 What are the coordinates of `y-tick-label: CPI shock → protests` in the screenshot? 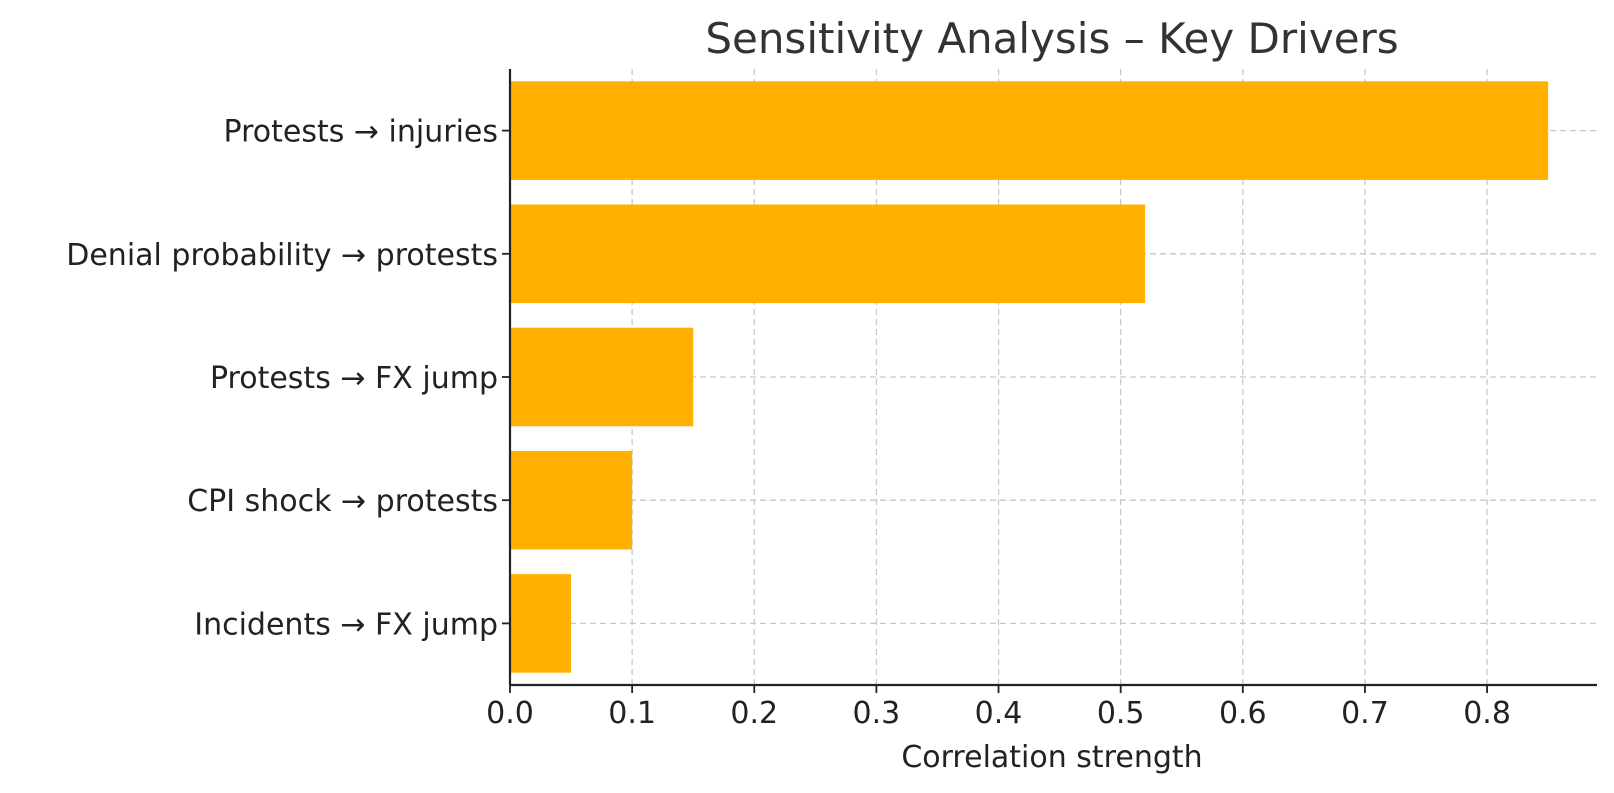 It's located at (342, 501).